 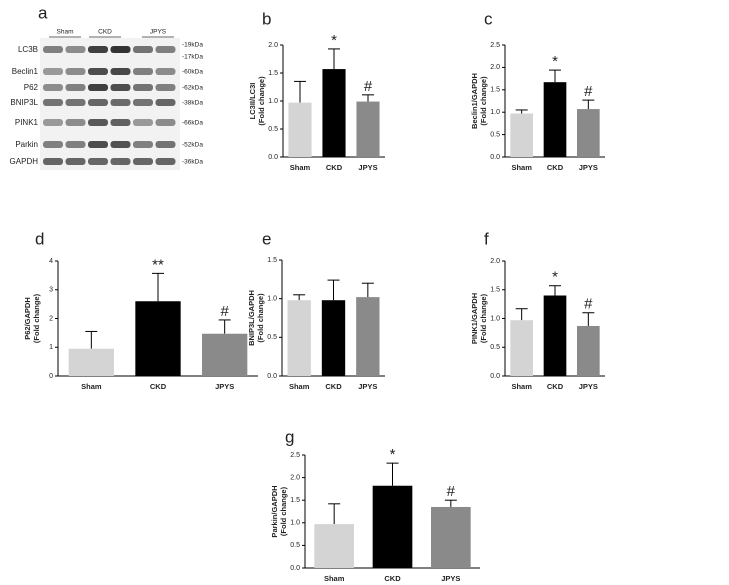 I want to click on panel-letter: a, so click(x=43, y=12).